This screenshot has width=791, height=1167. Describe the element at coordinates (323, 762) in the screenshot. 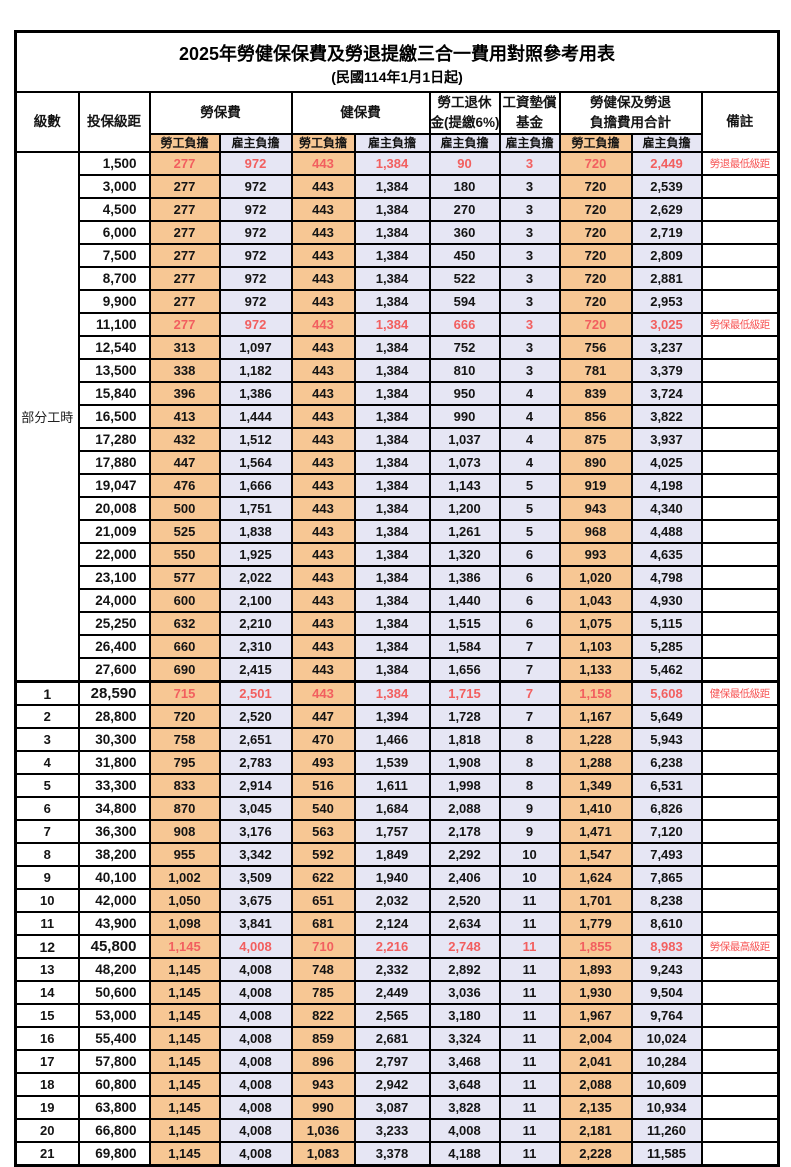

I see `value-cell: 493` at that location.